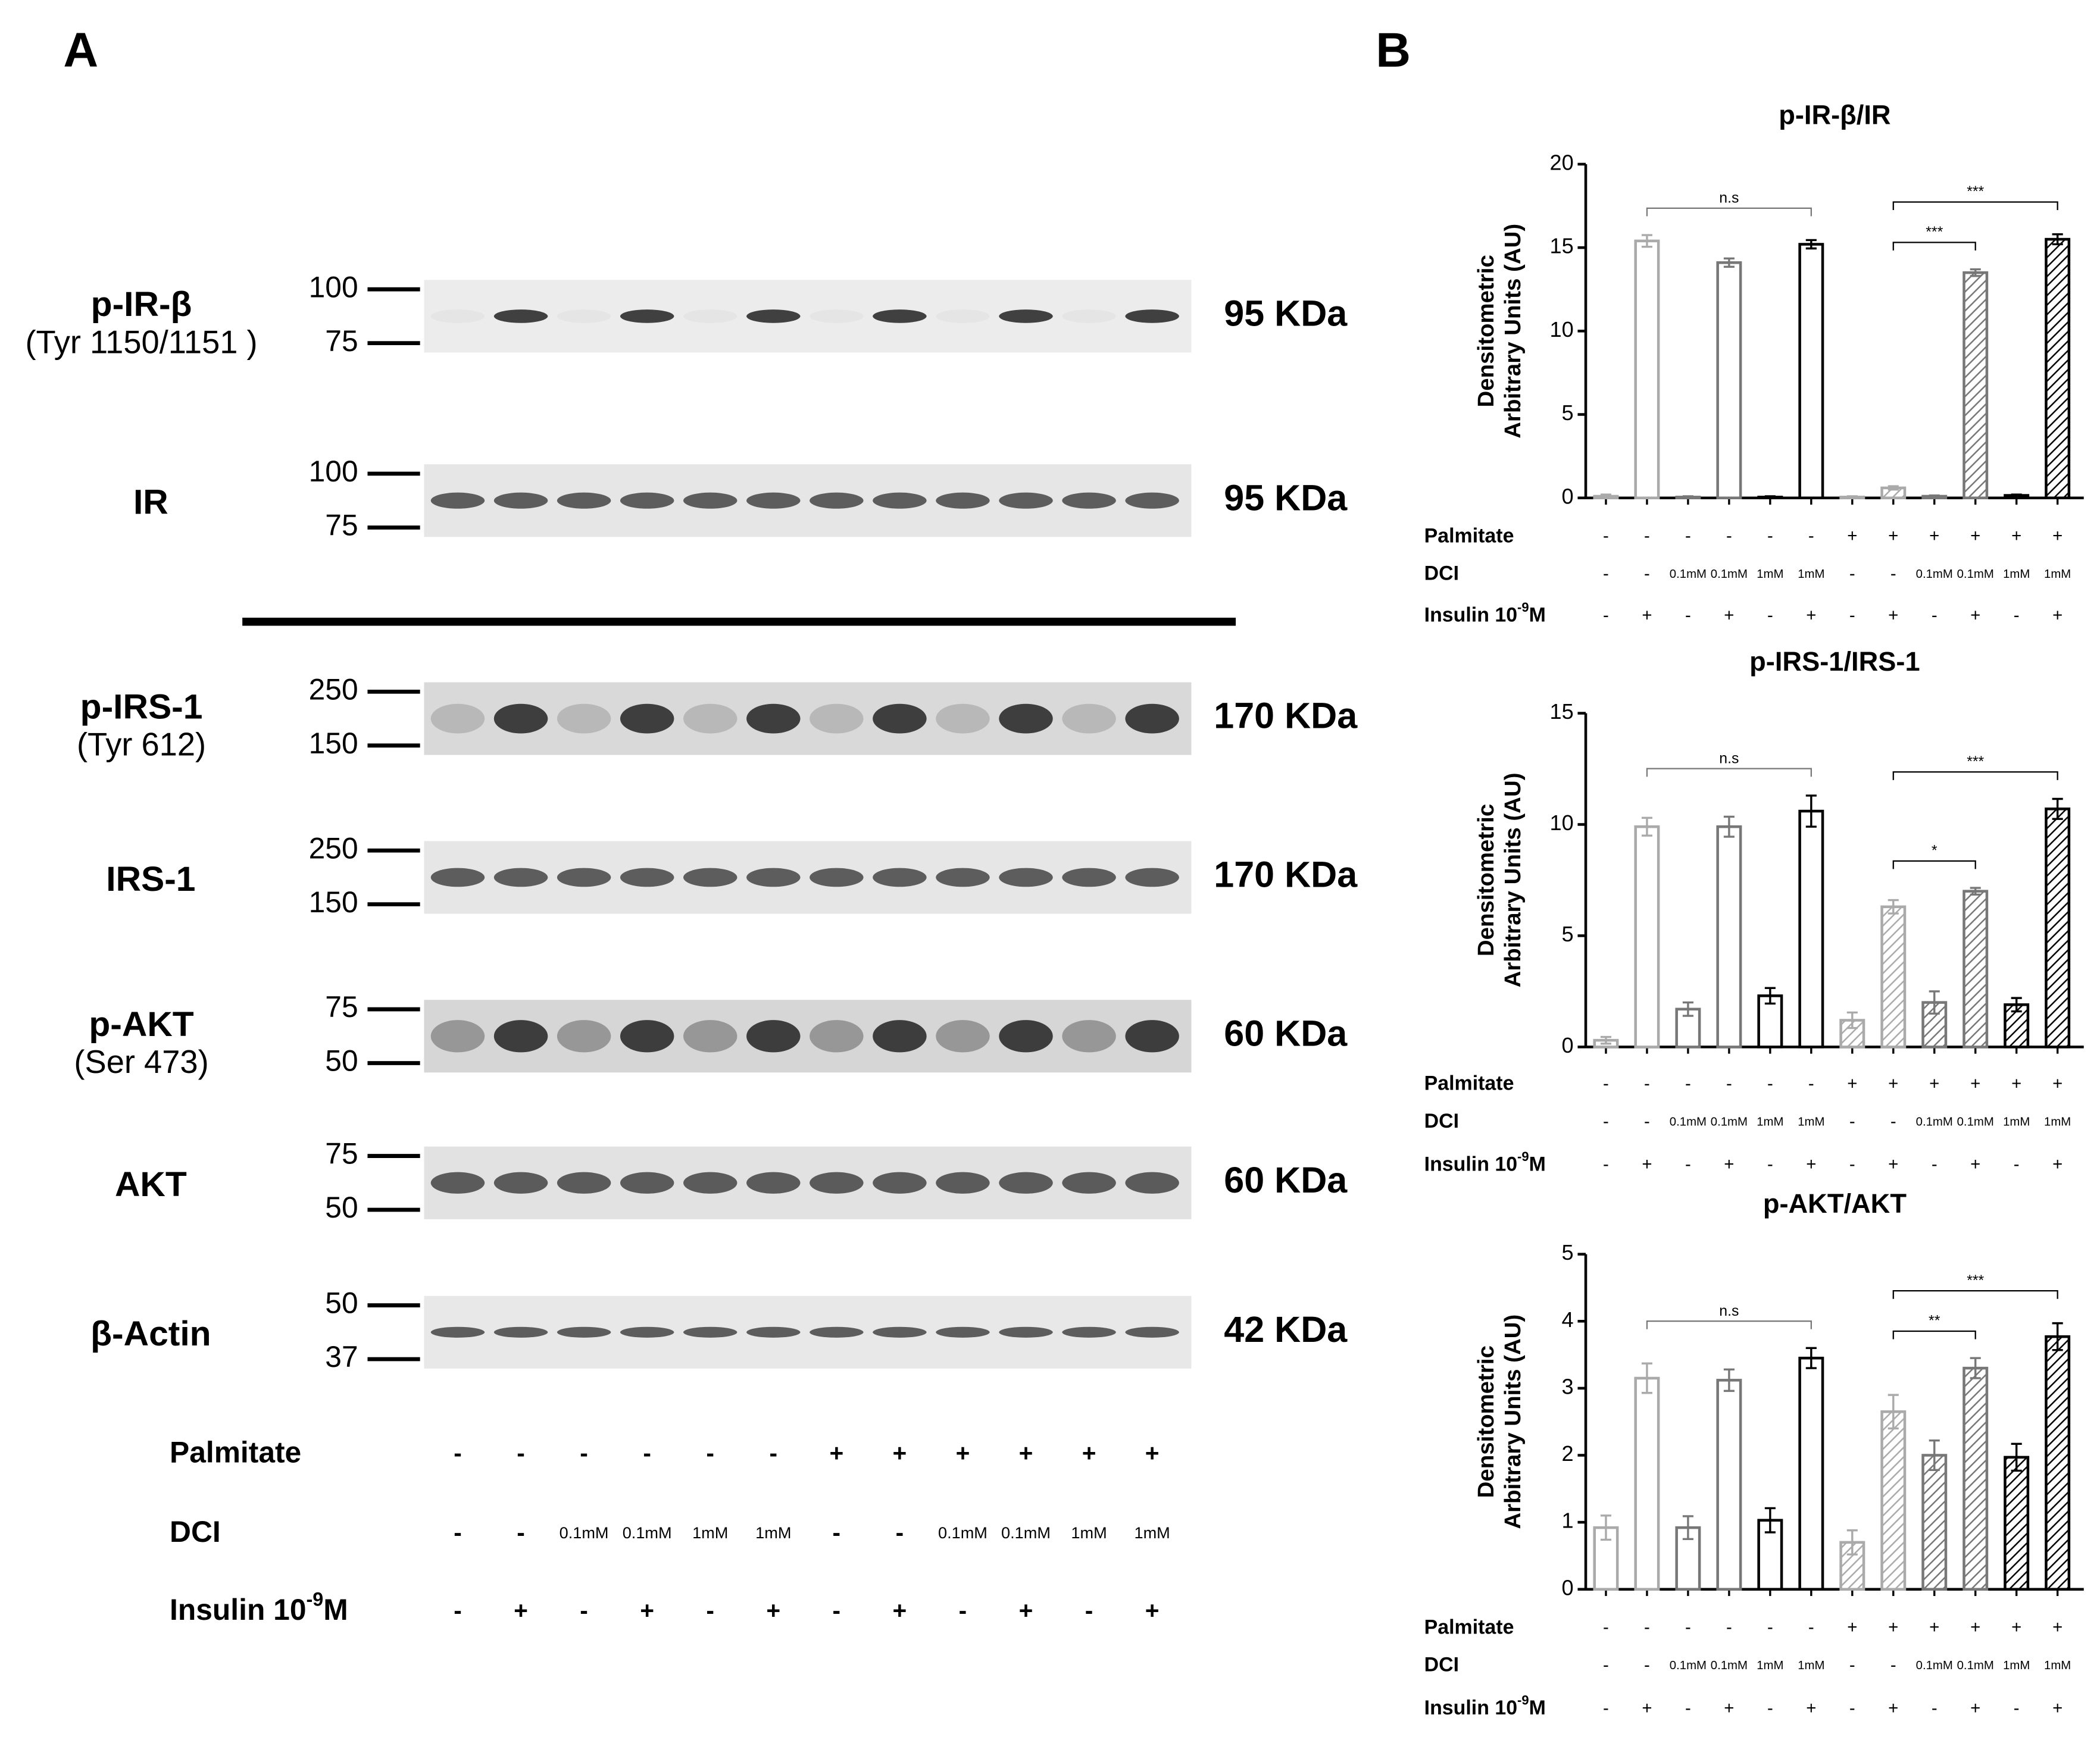 This screenshot has width=2100, height=1740. What do you see at coordinates (1729, 758) in the screenshot?
I see `significance-label: n.s` at bounding box center [1729, 758].